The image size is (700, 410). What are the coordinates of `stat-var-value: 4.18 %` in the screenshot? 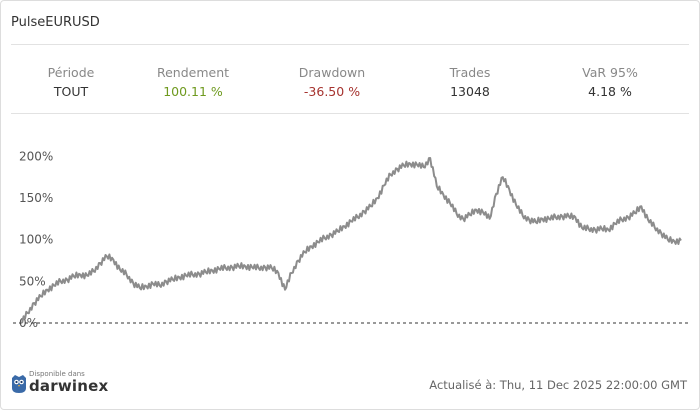 It's located at (610, 91).